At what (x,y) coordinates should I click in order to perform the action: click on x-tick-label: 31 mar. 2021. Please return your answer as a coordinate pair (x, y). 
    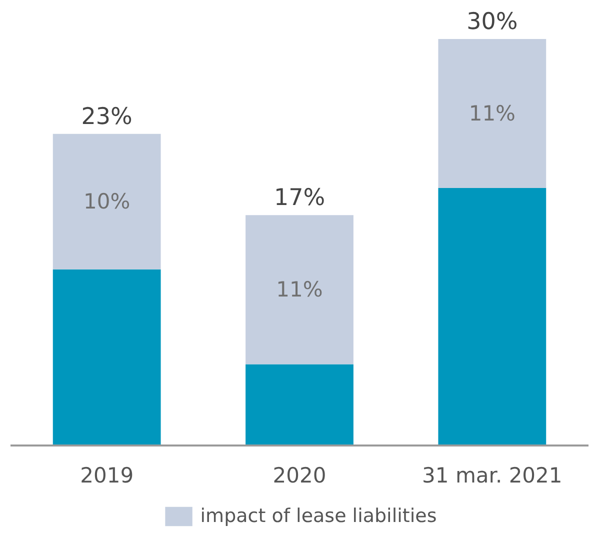
    Looking at the image, I should click on (492, 476).